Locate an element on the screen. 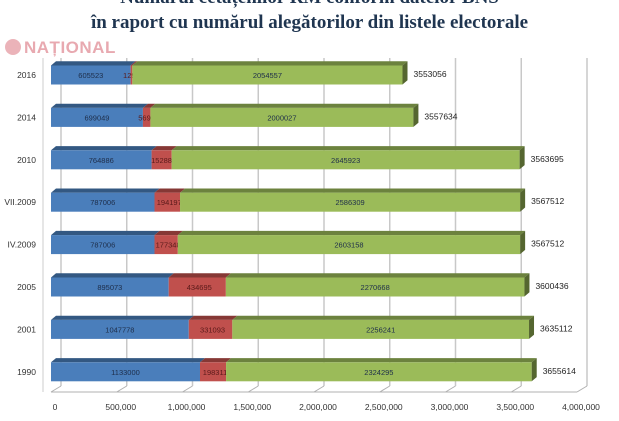  x-tick-label: 4,000,000 is located at coordinates (581, 407).